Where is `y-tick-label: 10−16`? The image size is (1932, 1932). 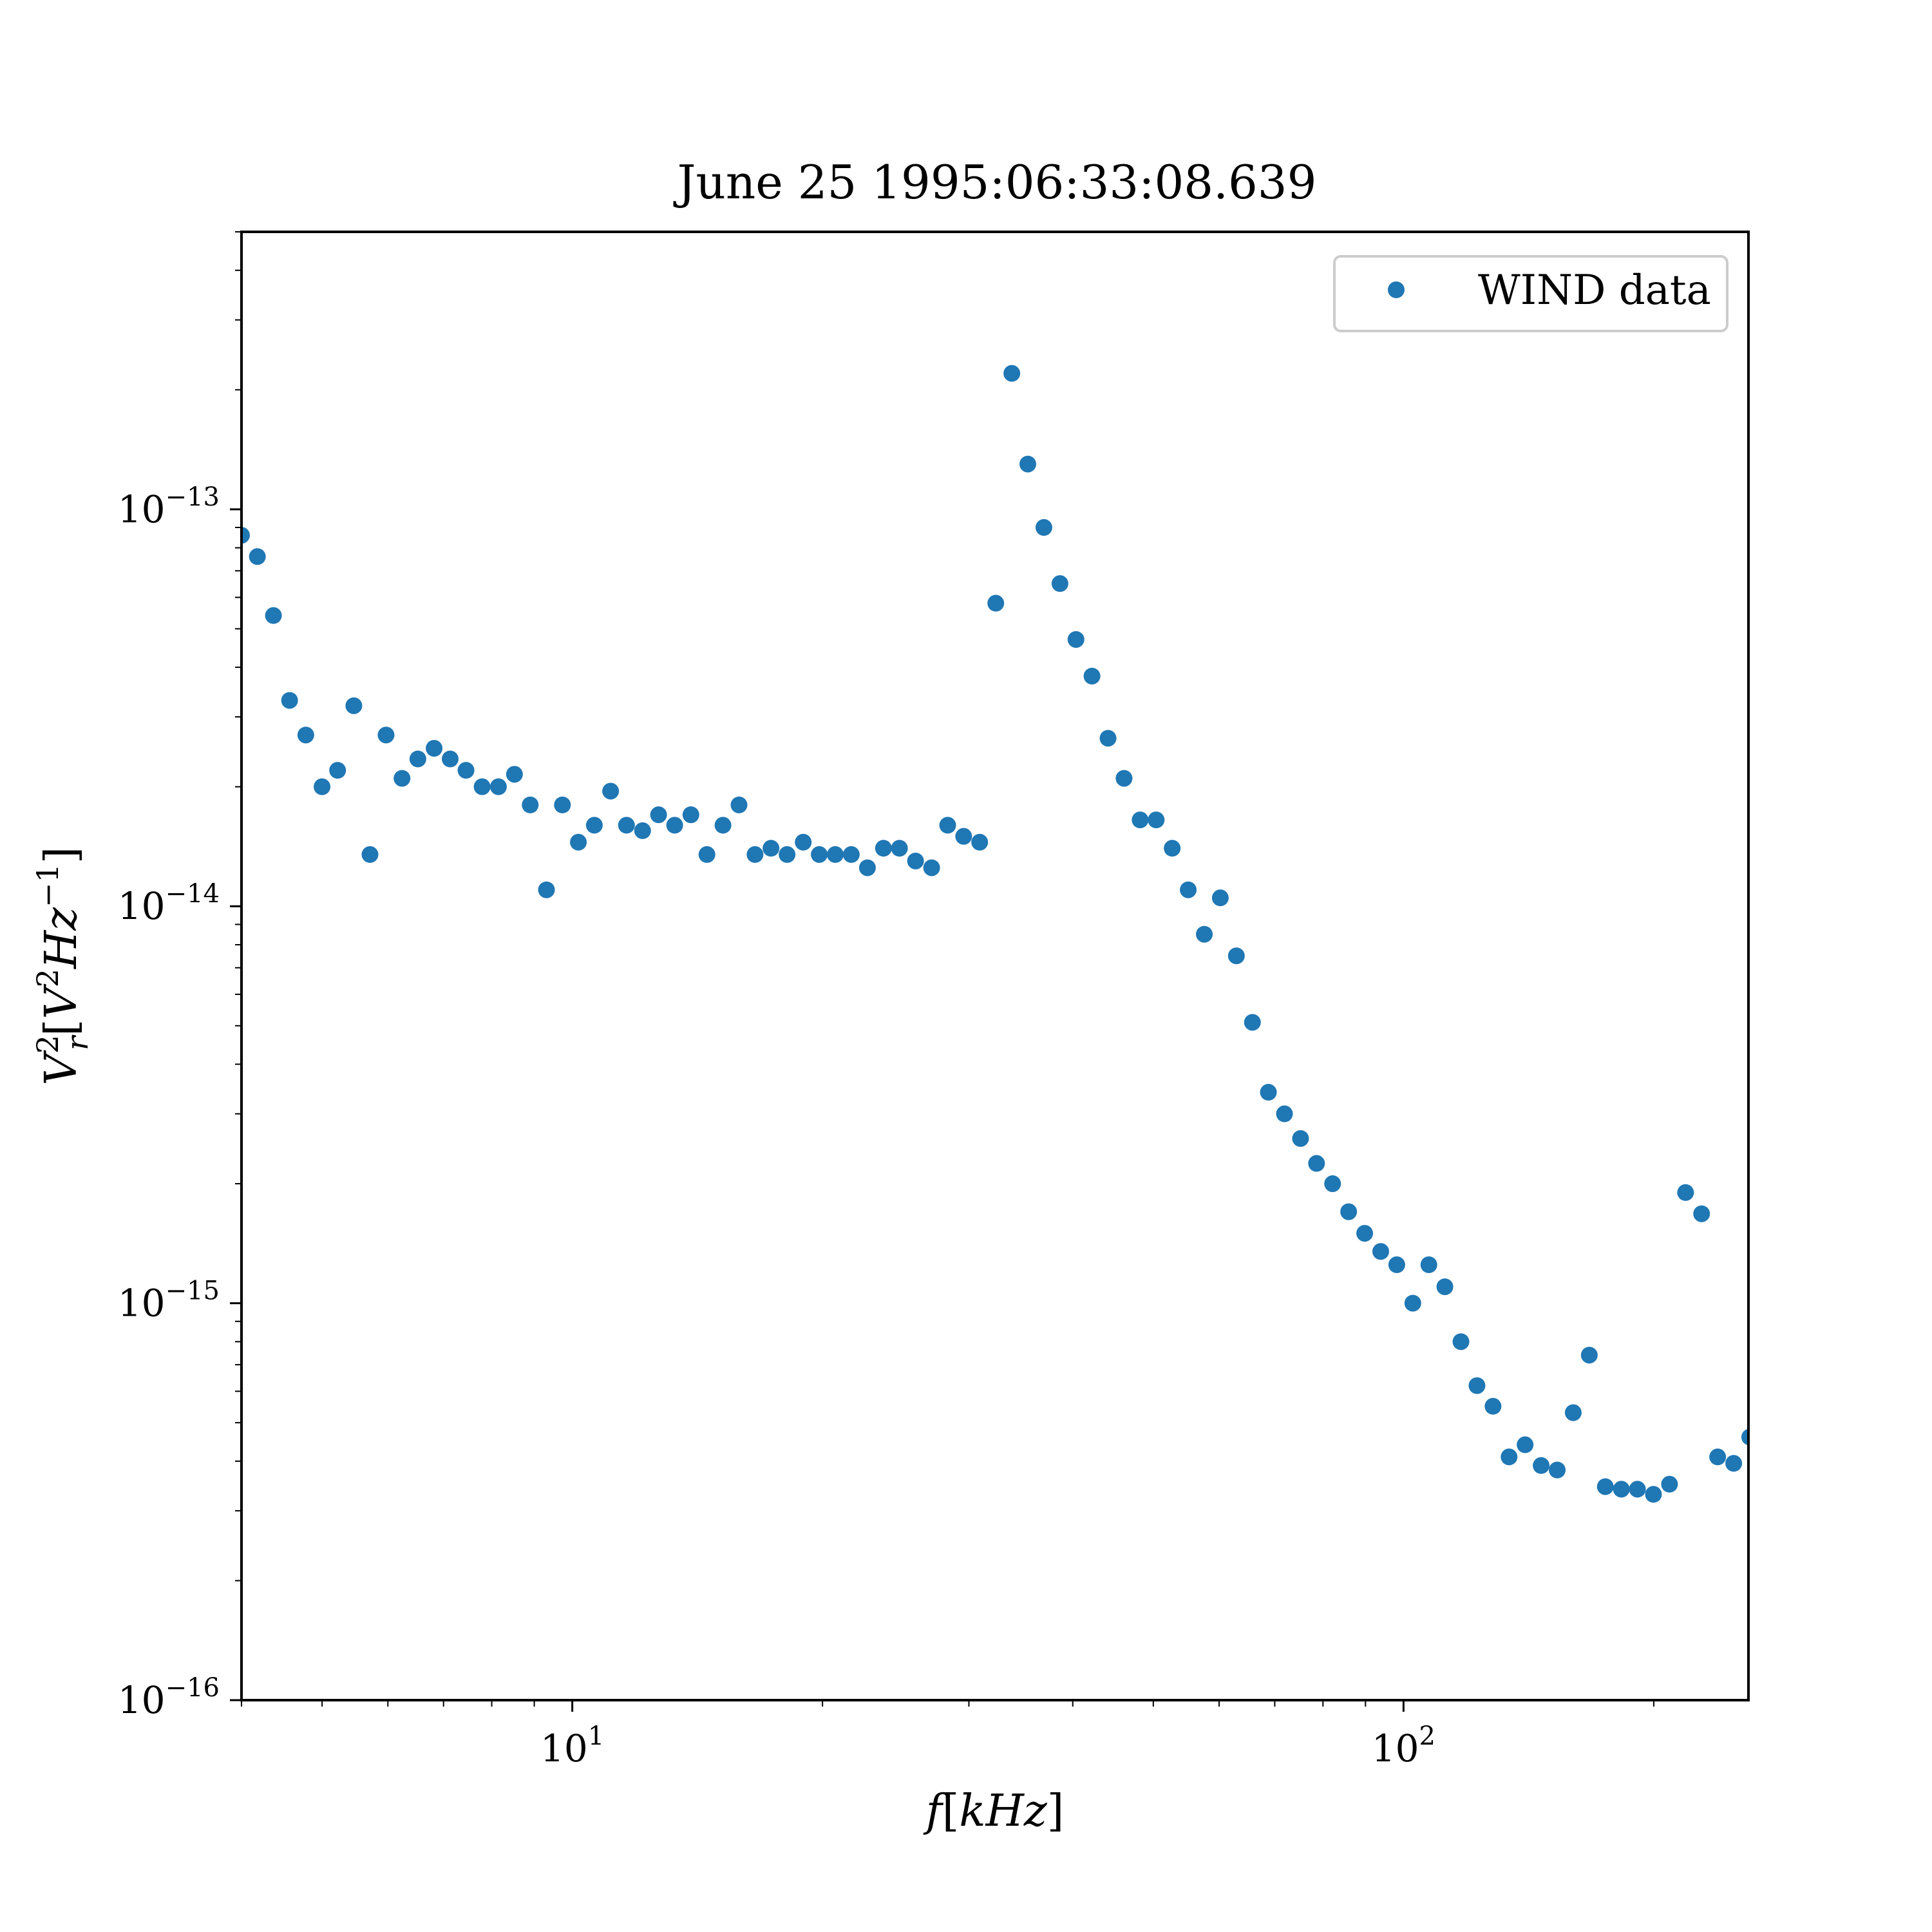
y-tick-label: 10−16 is located at coordinates (169, 1698).